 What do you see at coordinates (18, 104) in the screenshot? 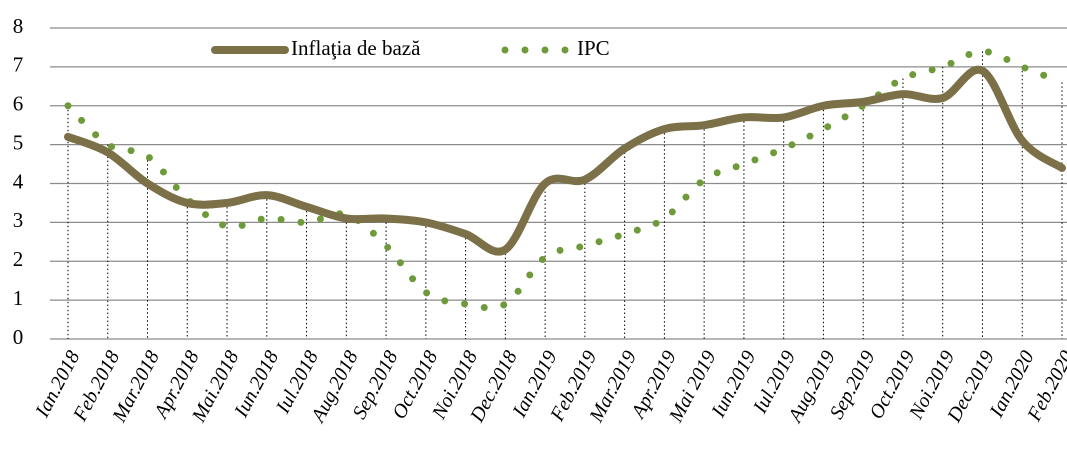
I see `y-tick-label: 6` at bounding box center [18, 104].